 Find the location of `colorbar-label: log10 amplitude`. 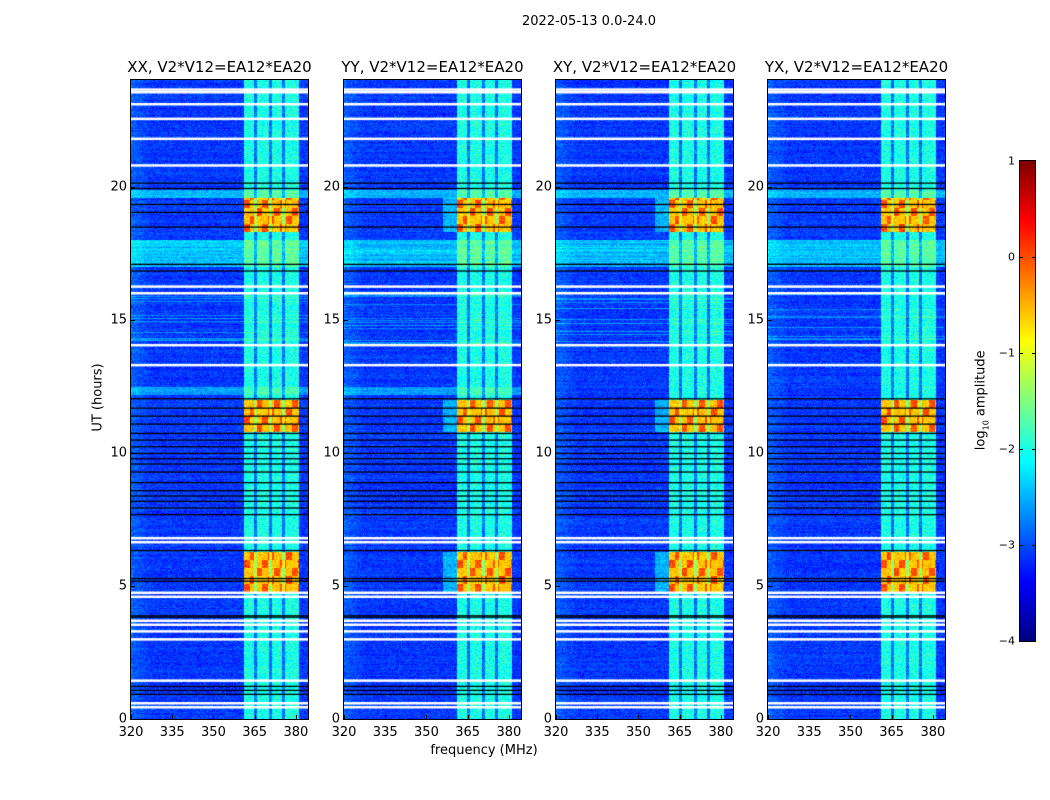

colorbar-label: log10 amplitude is located at coordinates (982, 400).